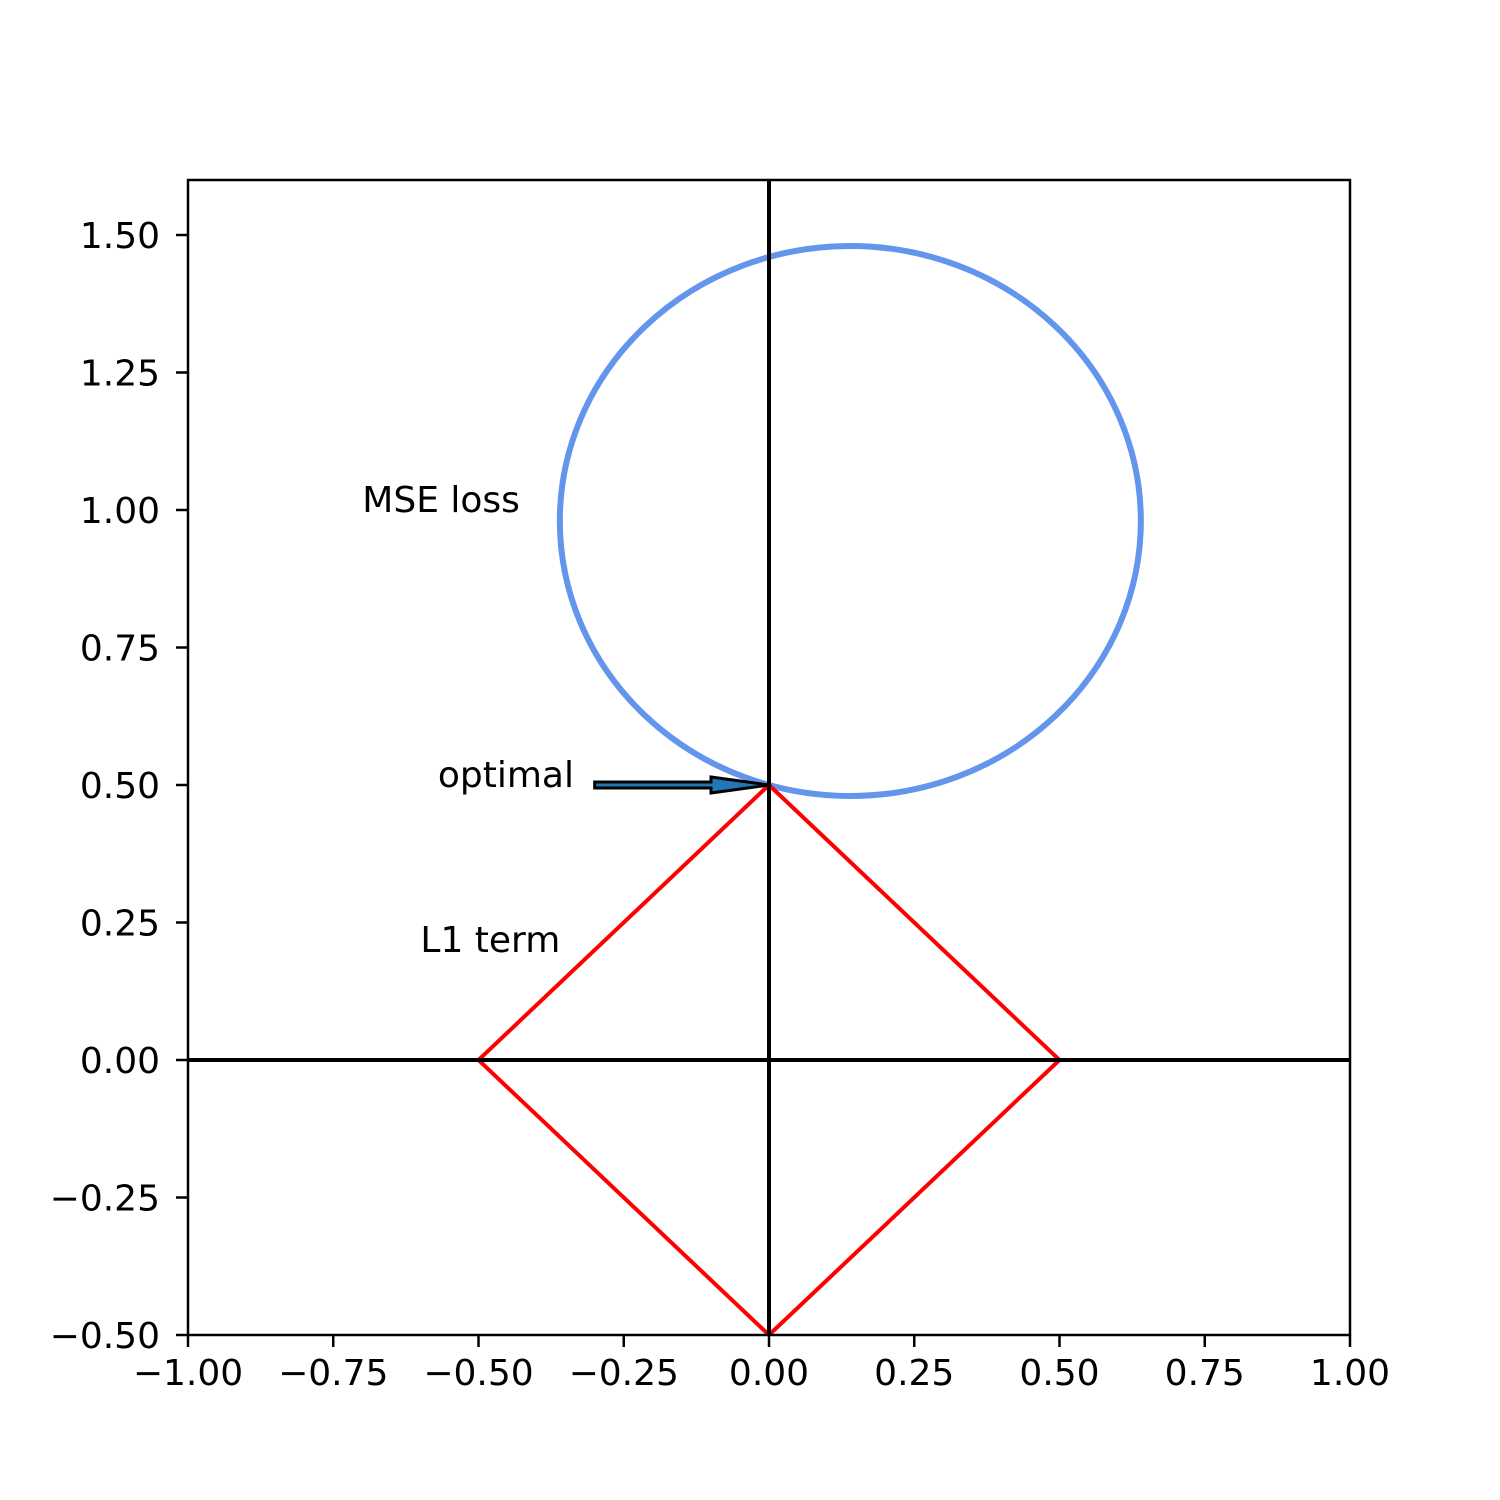 The width and height of the screenshot is (1500, 1500). Describe the element at coordinates (120, 786) in the screenshot. I see `y-tick-label: 0.50` at that location.